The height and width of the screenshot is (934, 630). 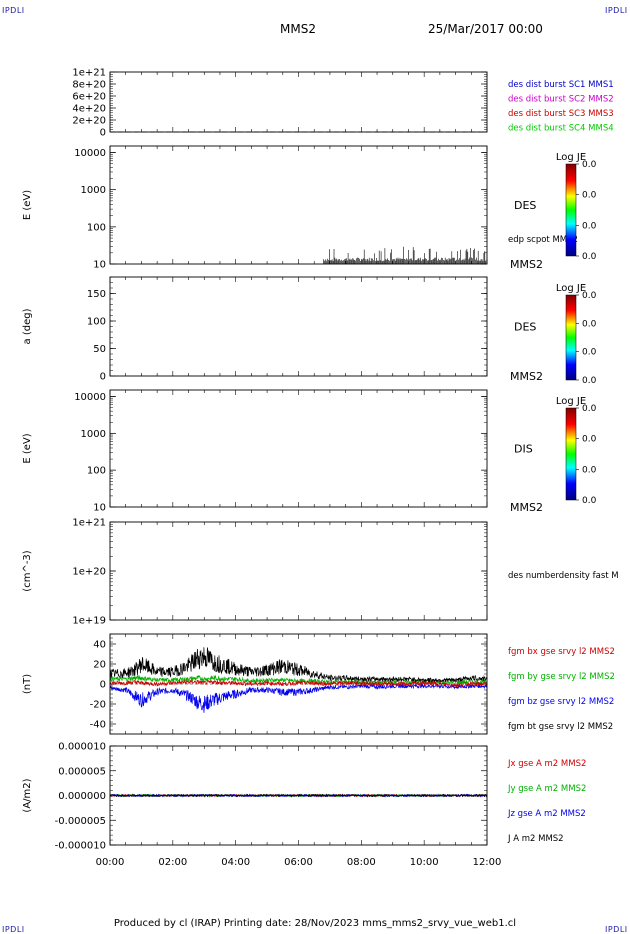 What do you see at coordinates (27, 684) in the screenshot?
I see `y-axis-label: (nT)` at bounding box center [27, 684].